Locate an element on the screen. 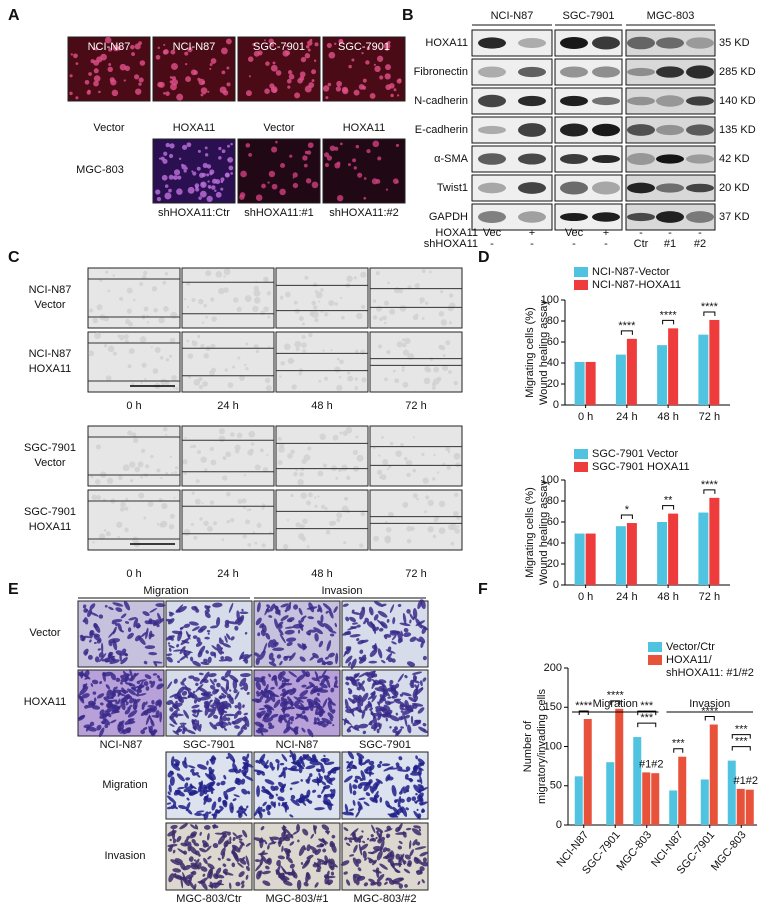 This screenshot has height=911, width=774. y-tick-label: 20 is located at coordinates (553, 384).